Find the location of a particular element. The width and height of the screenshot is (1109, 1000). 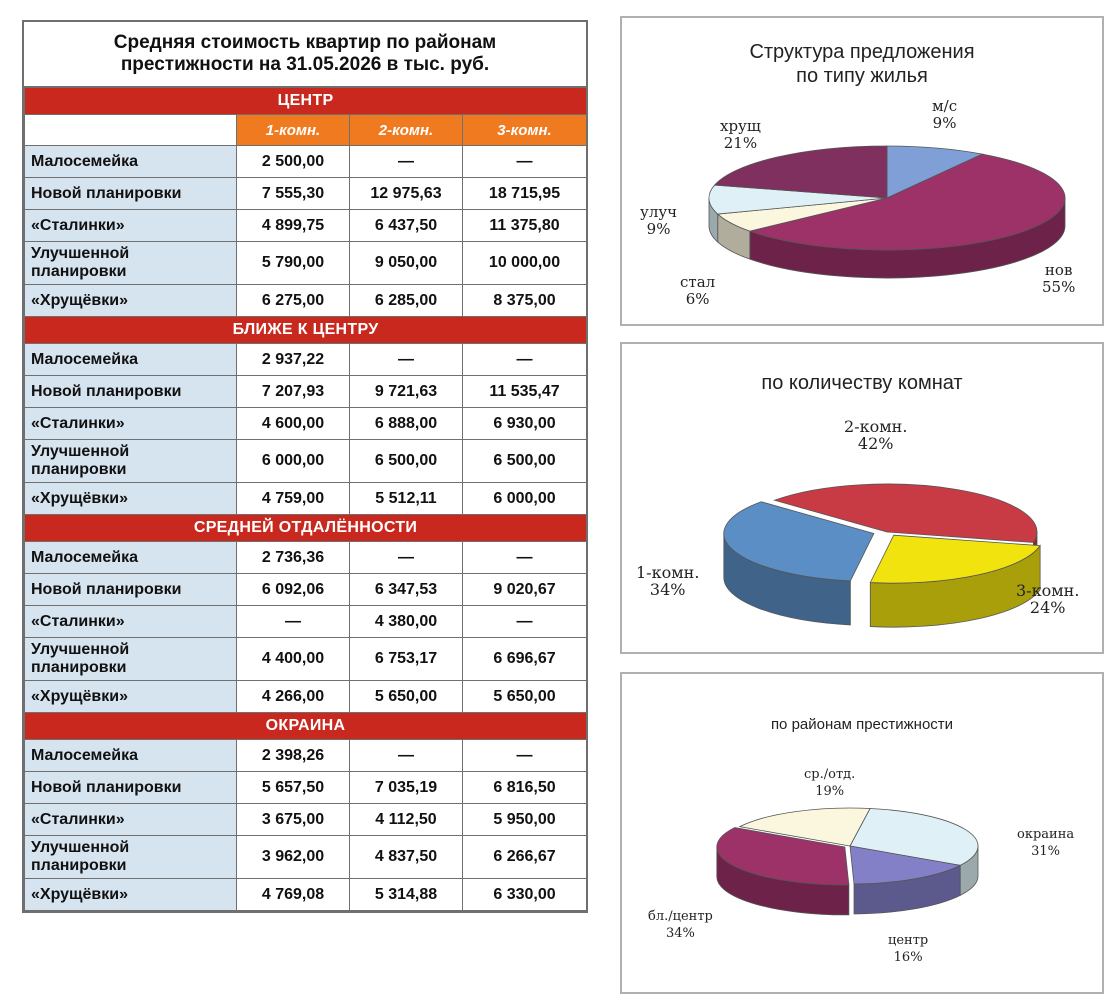

slice-label-percent: 42% is located at coordinates (875, 443).